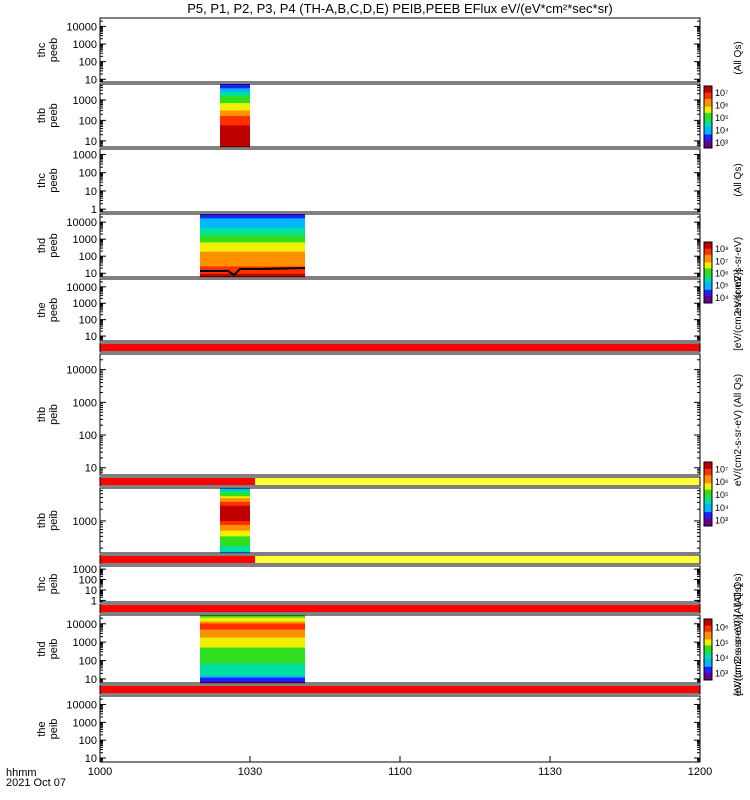 Image resolution: width=750 pixels, height=800 pixels. Describe the element at coordinates (738, 275) in the screenshot. I see `colorbar-label: eV/(cm2-s-sr-eV)` at that location.